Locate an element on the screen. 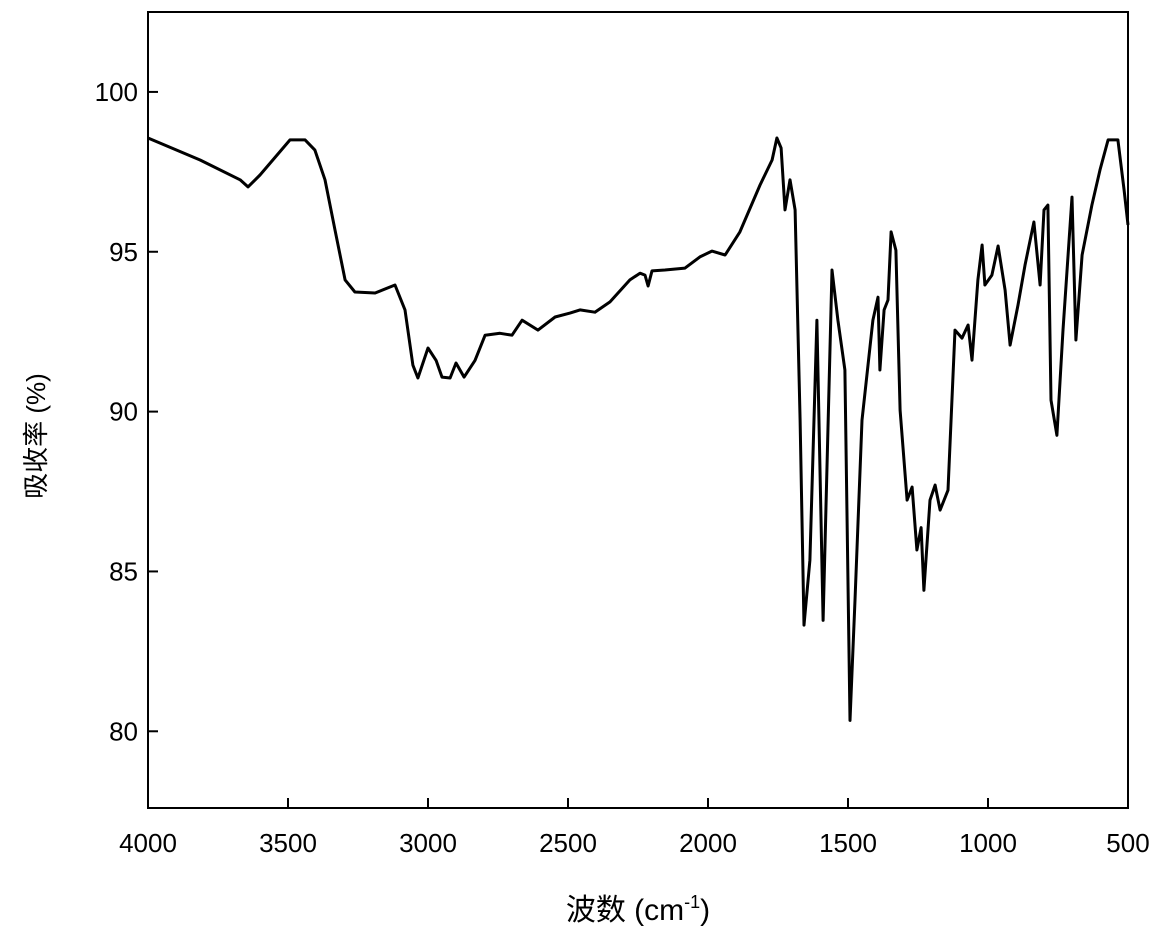 The width and height of the screenshot is (1170, 951). y-axis-label: 吸收率 (%) is located at coordinates (36, 436).